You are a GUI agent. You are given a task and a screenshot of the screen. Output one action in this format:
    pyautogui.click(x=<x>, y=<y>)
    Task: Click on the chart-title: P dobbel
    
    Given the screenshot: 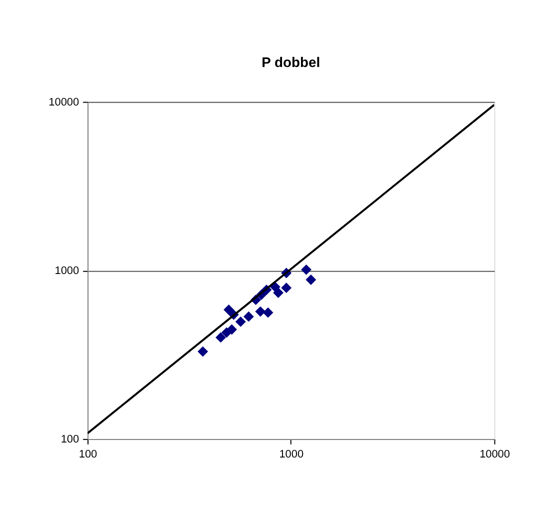 What is the action you would take?
    pyautogui.click(x=291, y=62)
    